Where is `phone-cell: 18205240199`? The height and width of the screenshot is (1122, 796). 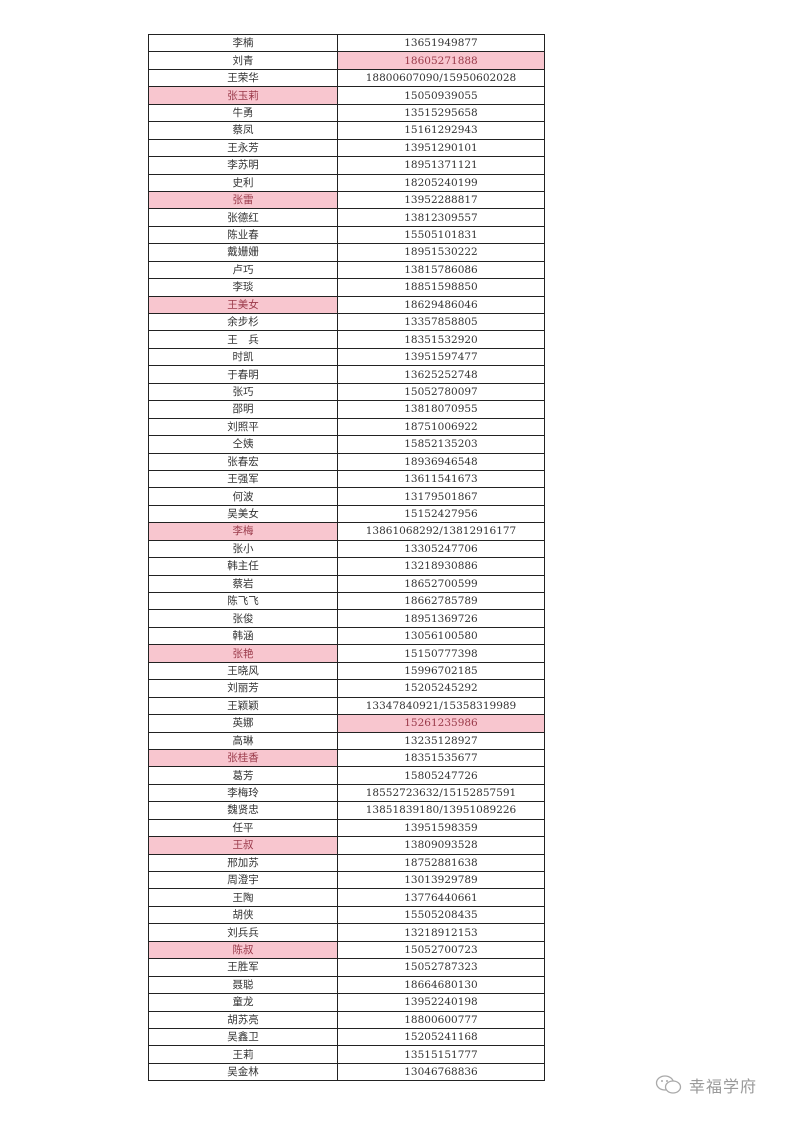
phone-cell: 18205240199 is located at coordinates (441, 182).